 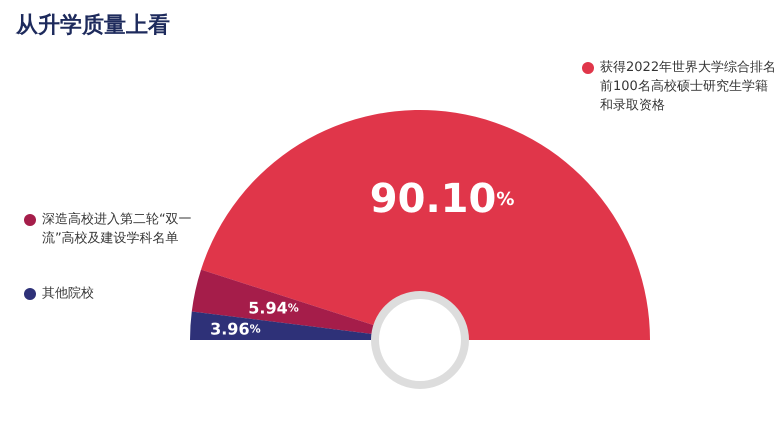 I want to click on data-label: 5.94%, so click(x=273, y=308).